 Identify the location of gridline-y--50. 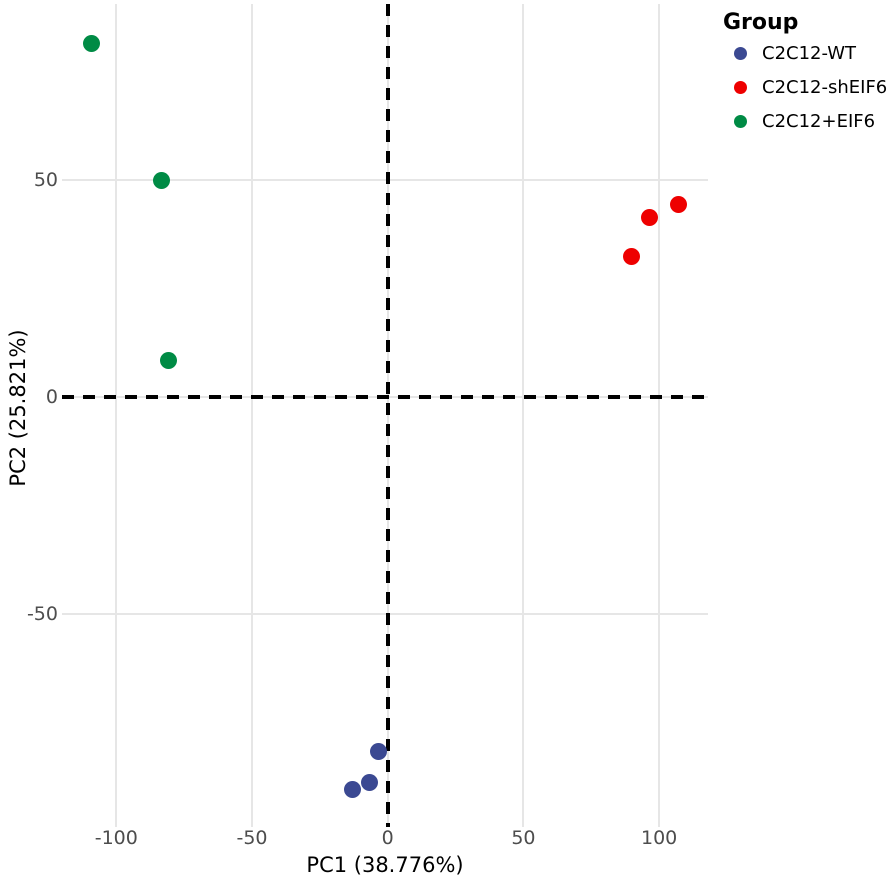
(385, 614).